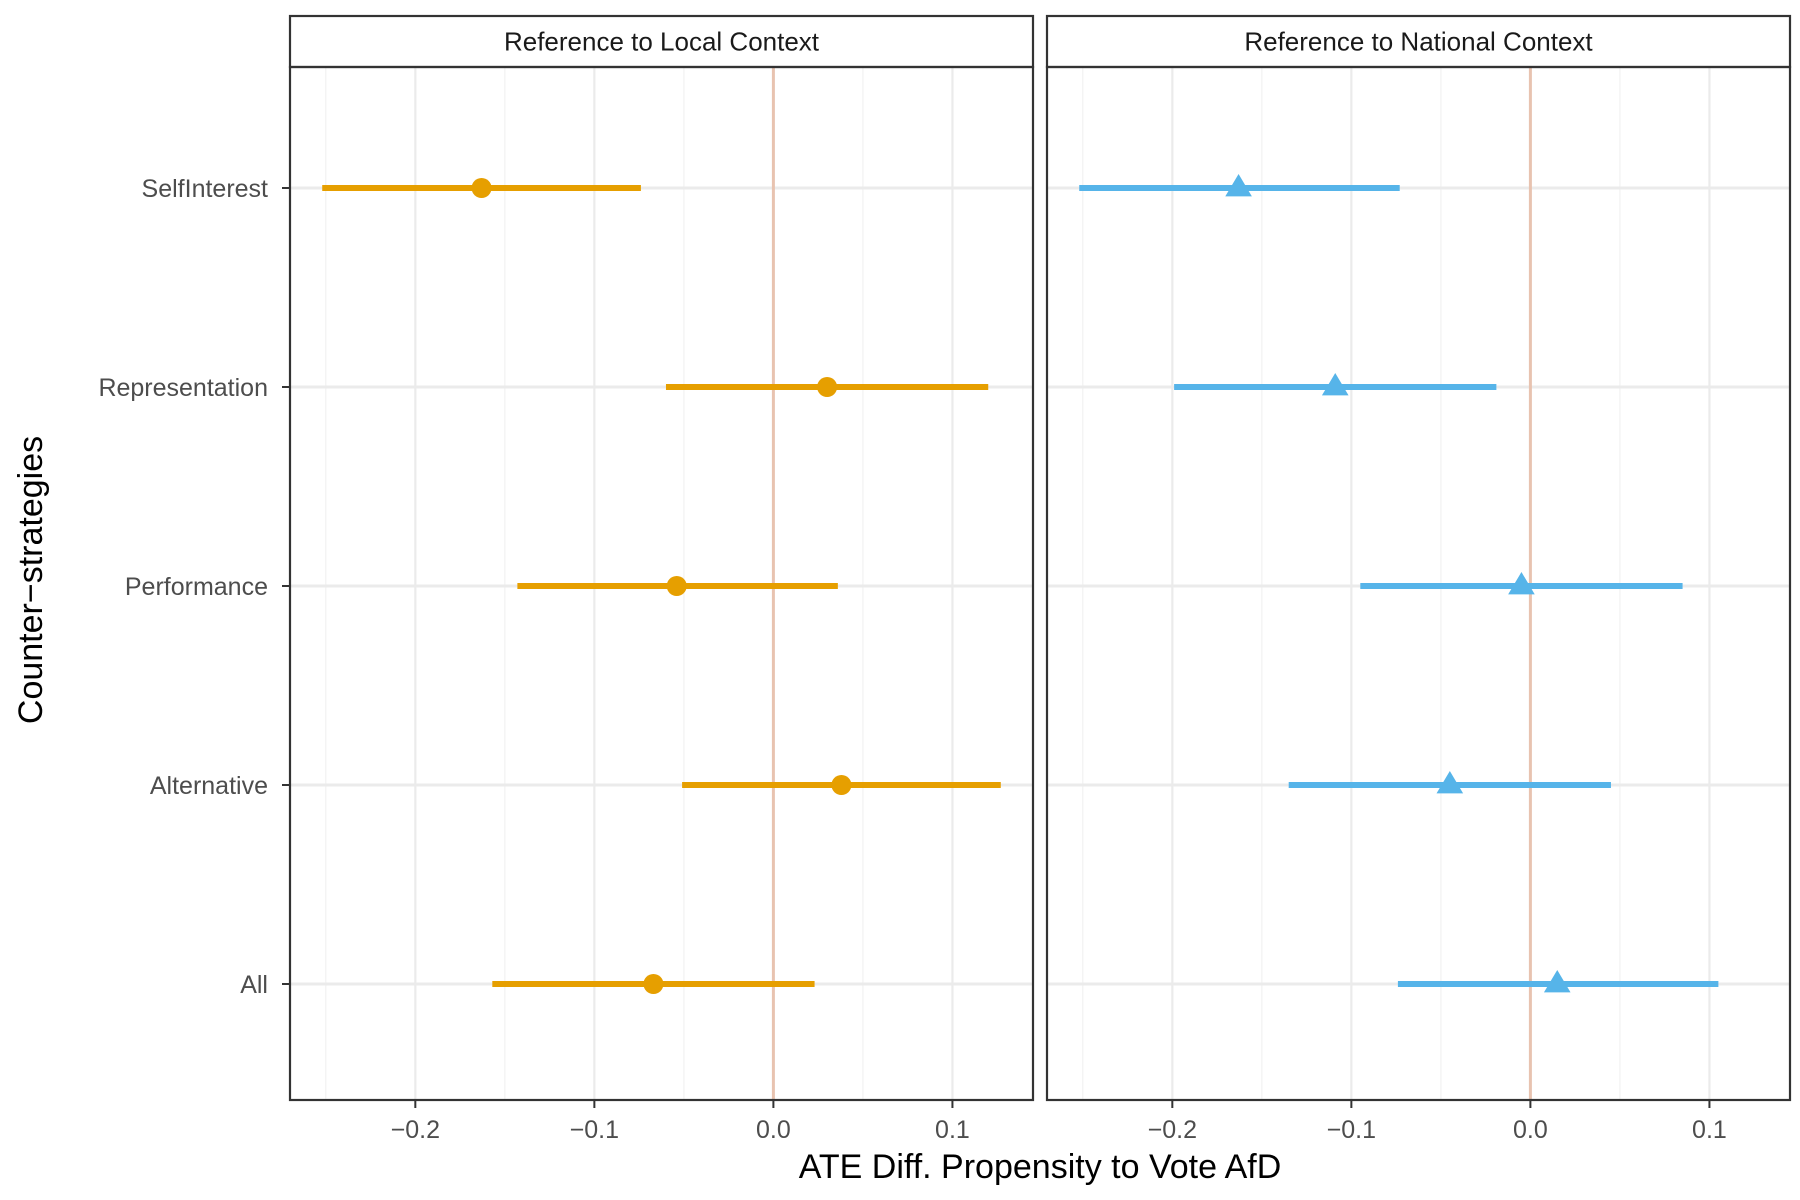  Describe the element at coordinates (205, 189) in the screenshot. I see `y-tick-label-selfinterest: SelfInterest` at that location.